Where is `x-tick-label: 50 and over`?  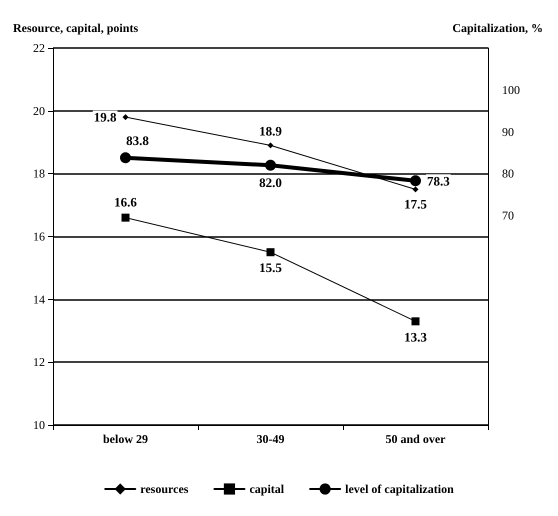 x-tick-label: 50 and over is located at coordinates (416, 439).